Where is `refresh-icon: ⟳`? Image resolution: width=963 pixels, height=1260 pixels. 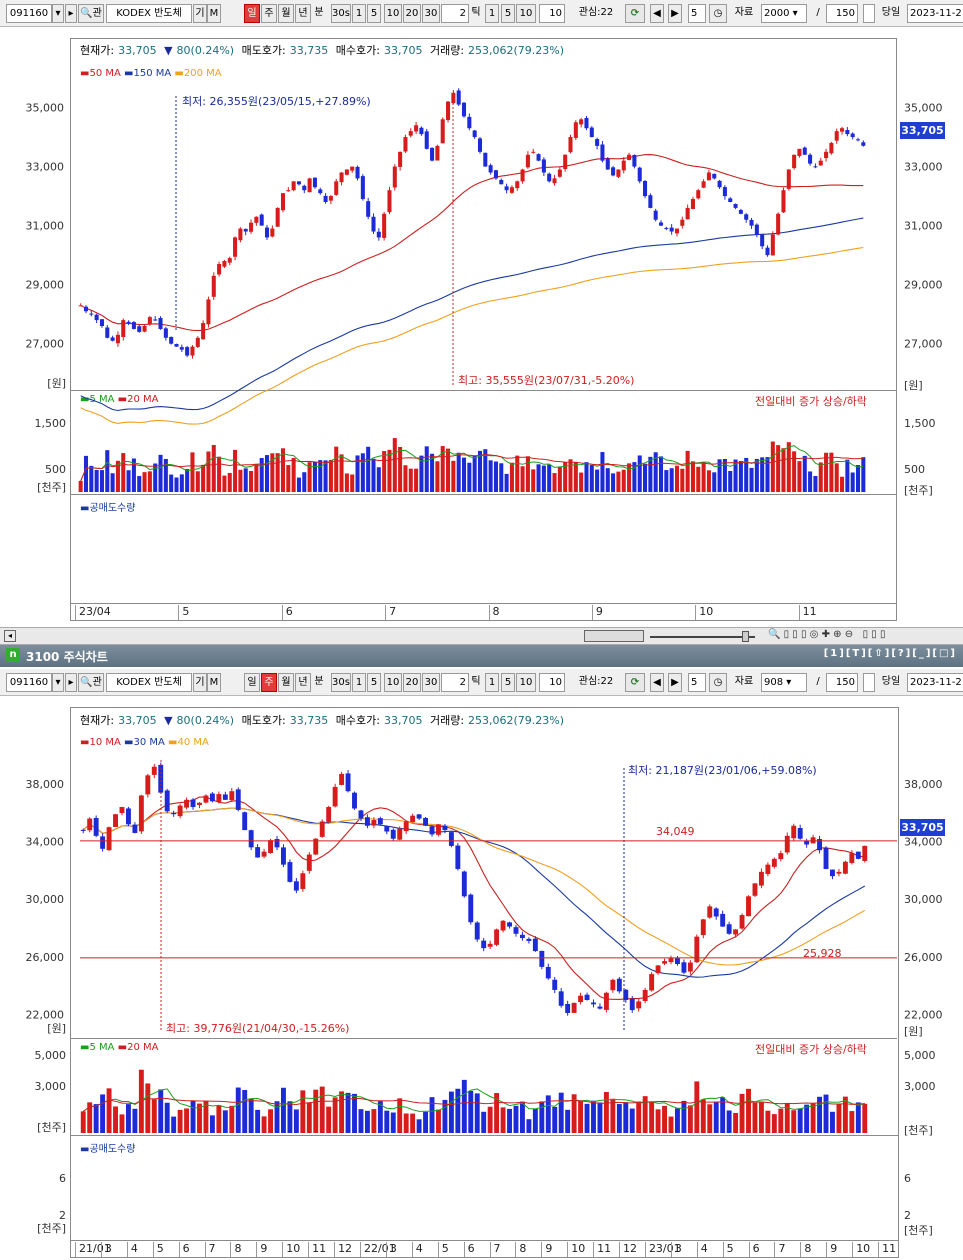
refresh-icon: ⟳ is located at coordinates (635, 13).